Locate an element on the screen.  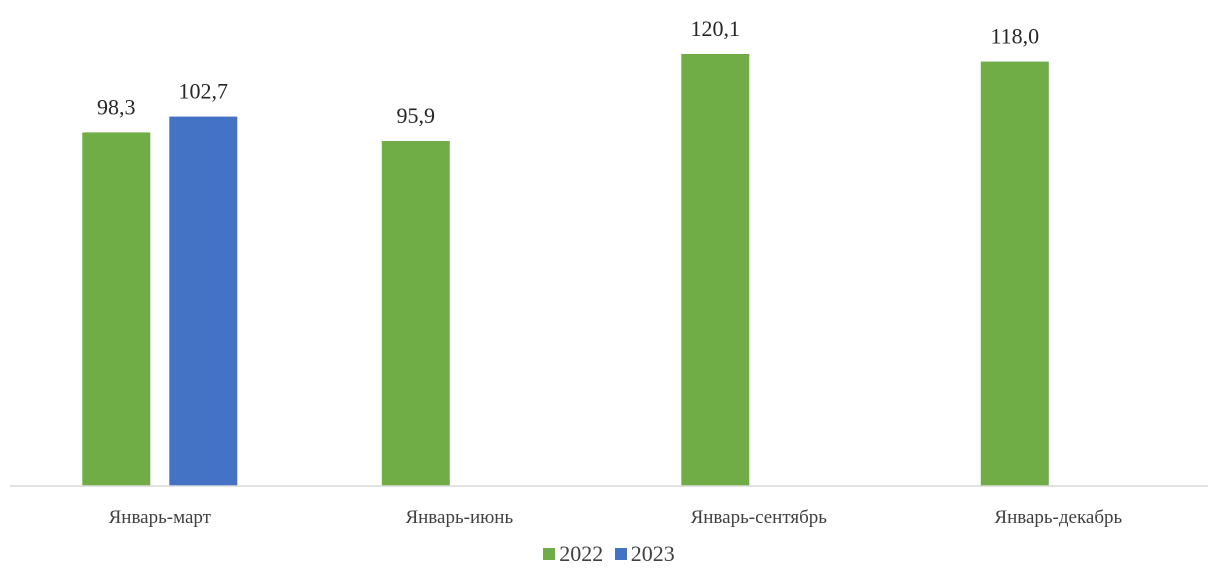
data-label-2022-2: 95,9 is located at coordinates (416, 115).